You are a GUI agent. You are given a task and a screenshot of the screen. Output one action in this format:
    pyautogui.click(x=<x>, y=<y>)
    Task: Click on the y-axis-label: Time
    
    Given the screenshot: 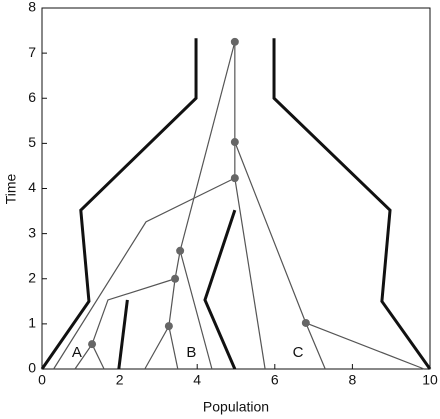 What is the action you would take?
    pyautogui.click(x=11, y=188)
    